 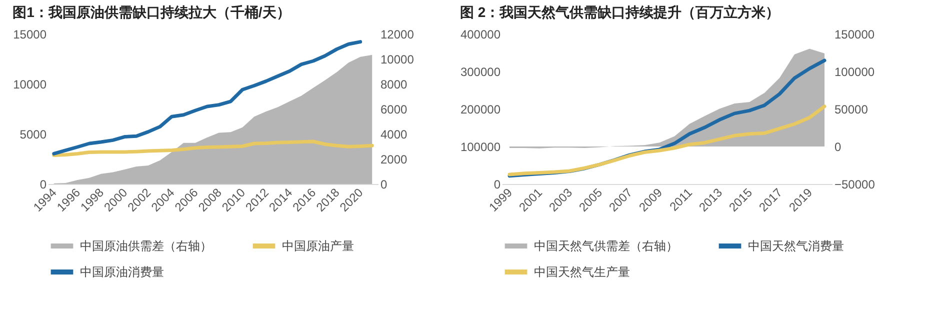 I want to click on y2-tick-label: 4000, so click(x=394, y=135).